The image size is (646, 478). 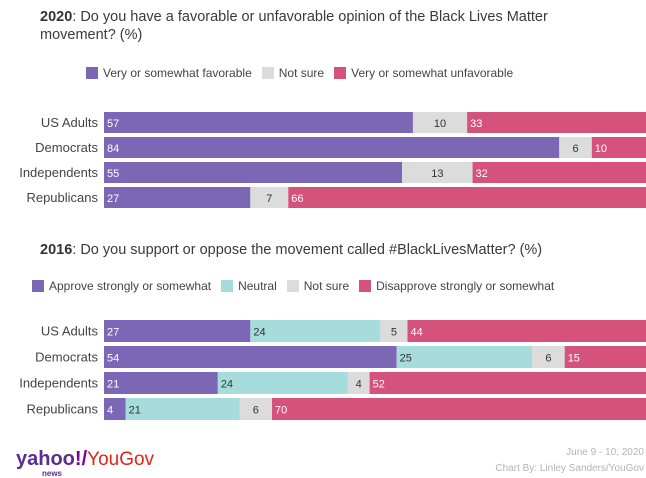 I want to click on legend-item-very-or-somewhat-unfavorable: Very or somewhat unfavorable, so click(x=423, y=73).